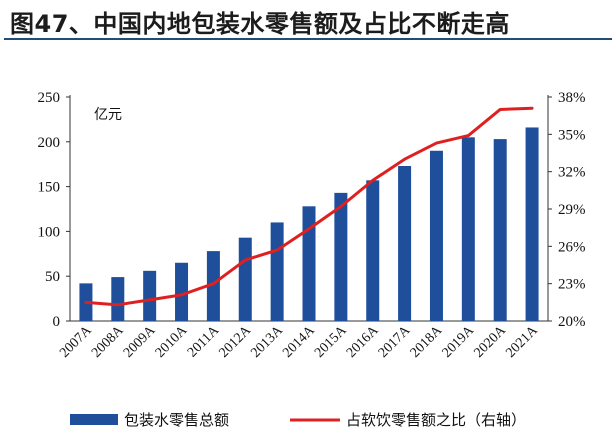  What do you see at coordinates (108, 115) in the screenshot?
I see `unit-label: 亿元` at bounding box center [108, 115].